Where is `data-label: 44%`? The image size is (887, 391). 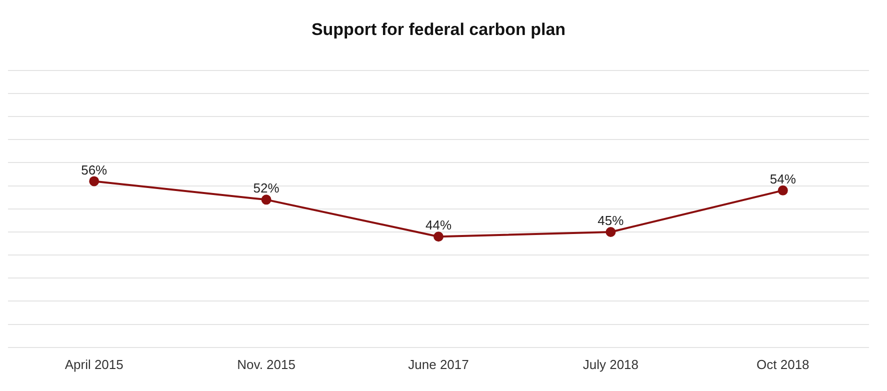
data-label: 44% is located at coordinates (438, 225).